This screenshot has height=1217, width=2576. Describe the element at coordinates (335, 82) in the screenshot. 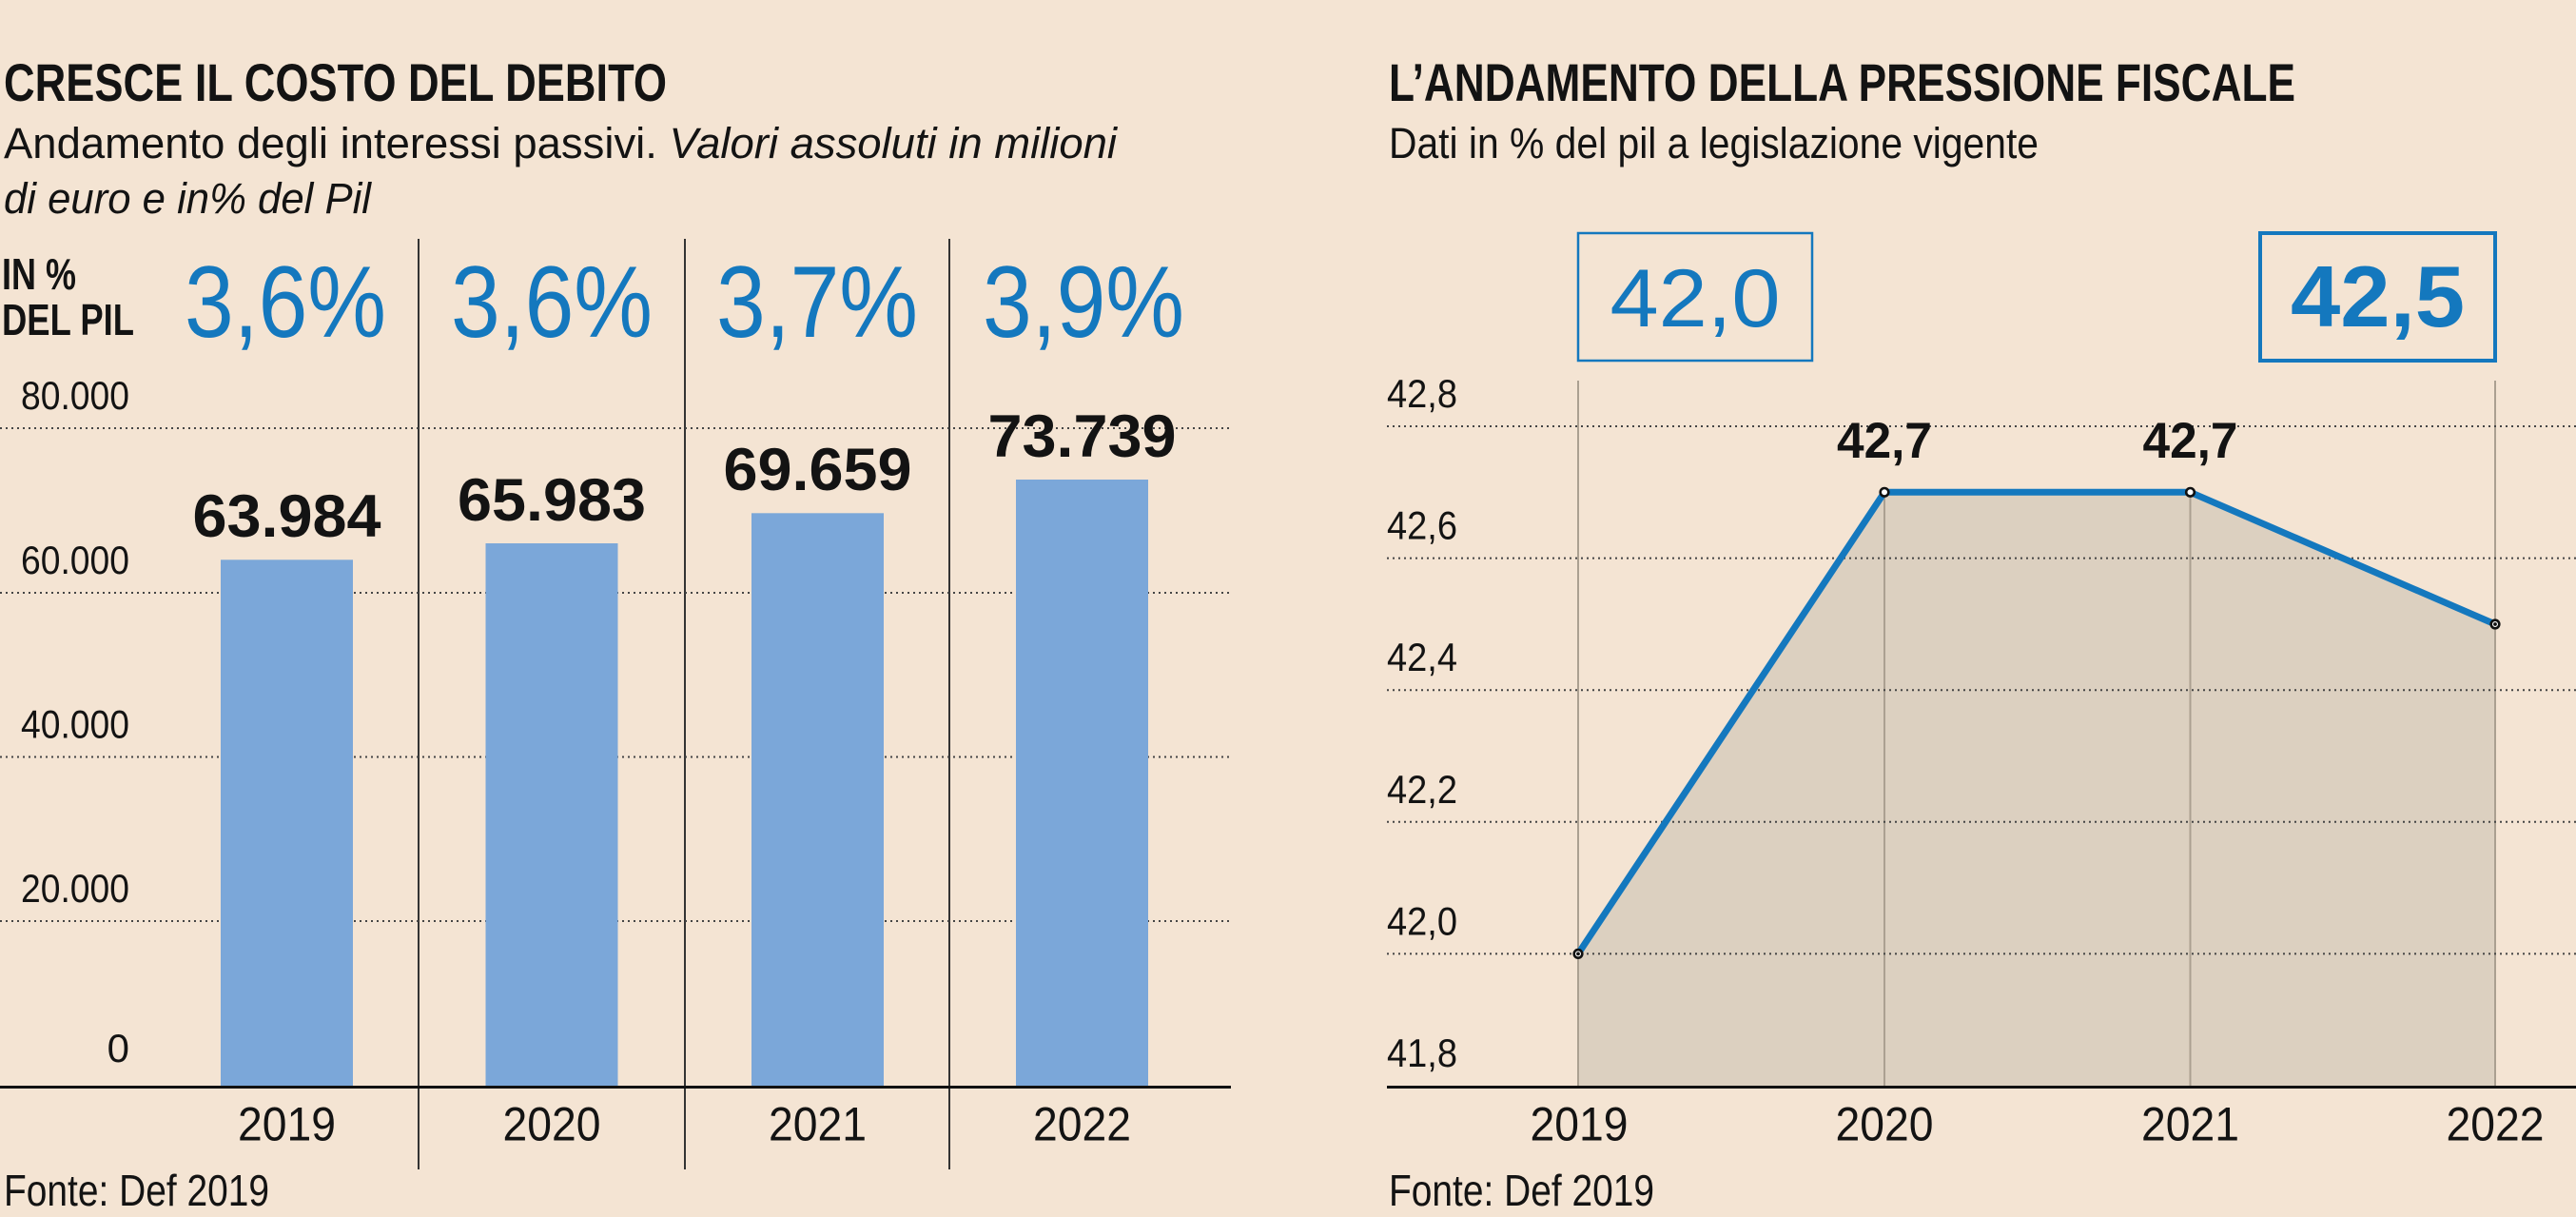

I see `svg-text: CRESCE IL COSTO DEL DEBITO` at that location.